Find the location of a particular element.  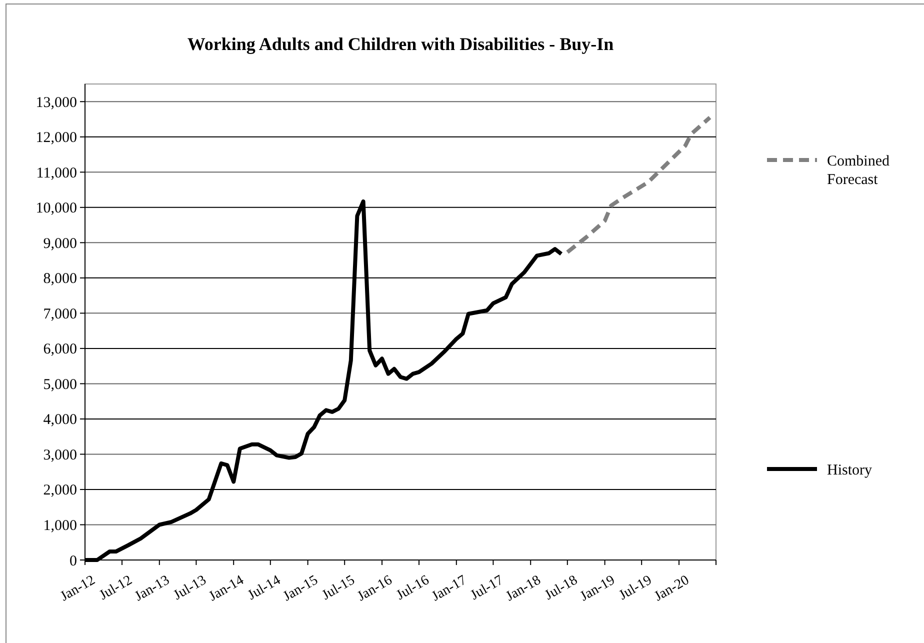

y-tick-label: 12,000 is located at coordinates (56, 138).